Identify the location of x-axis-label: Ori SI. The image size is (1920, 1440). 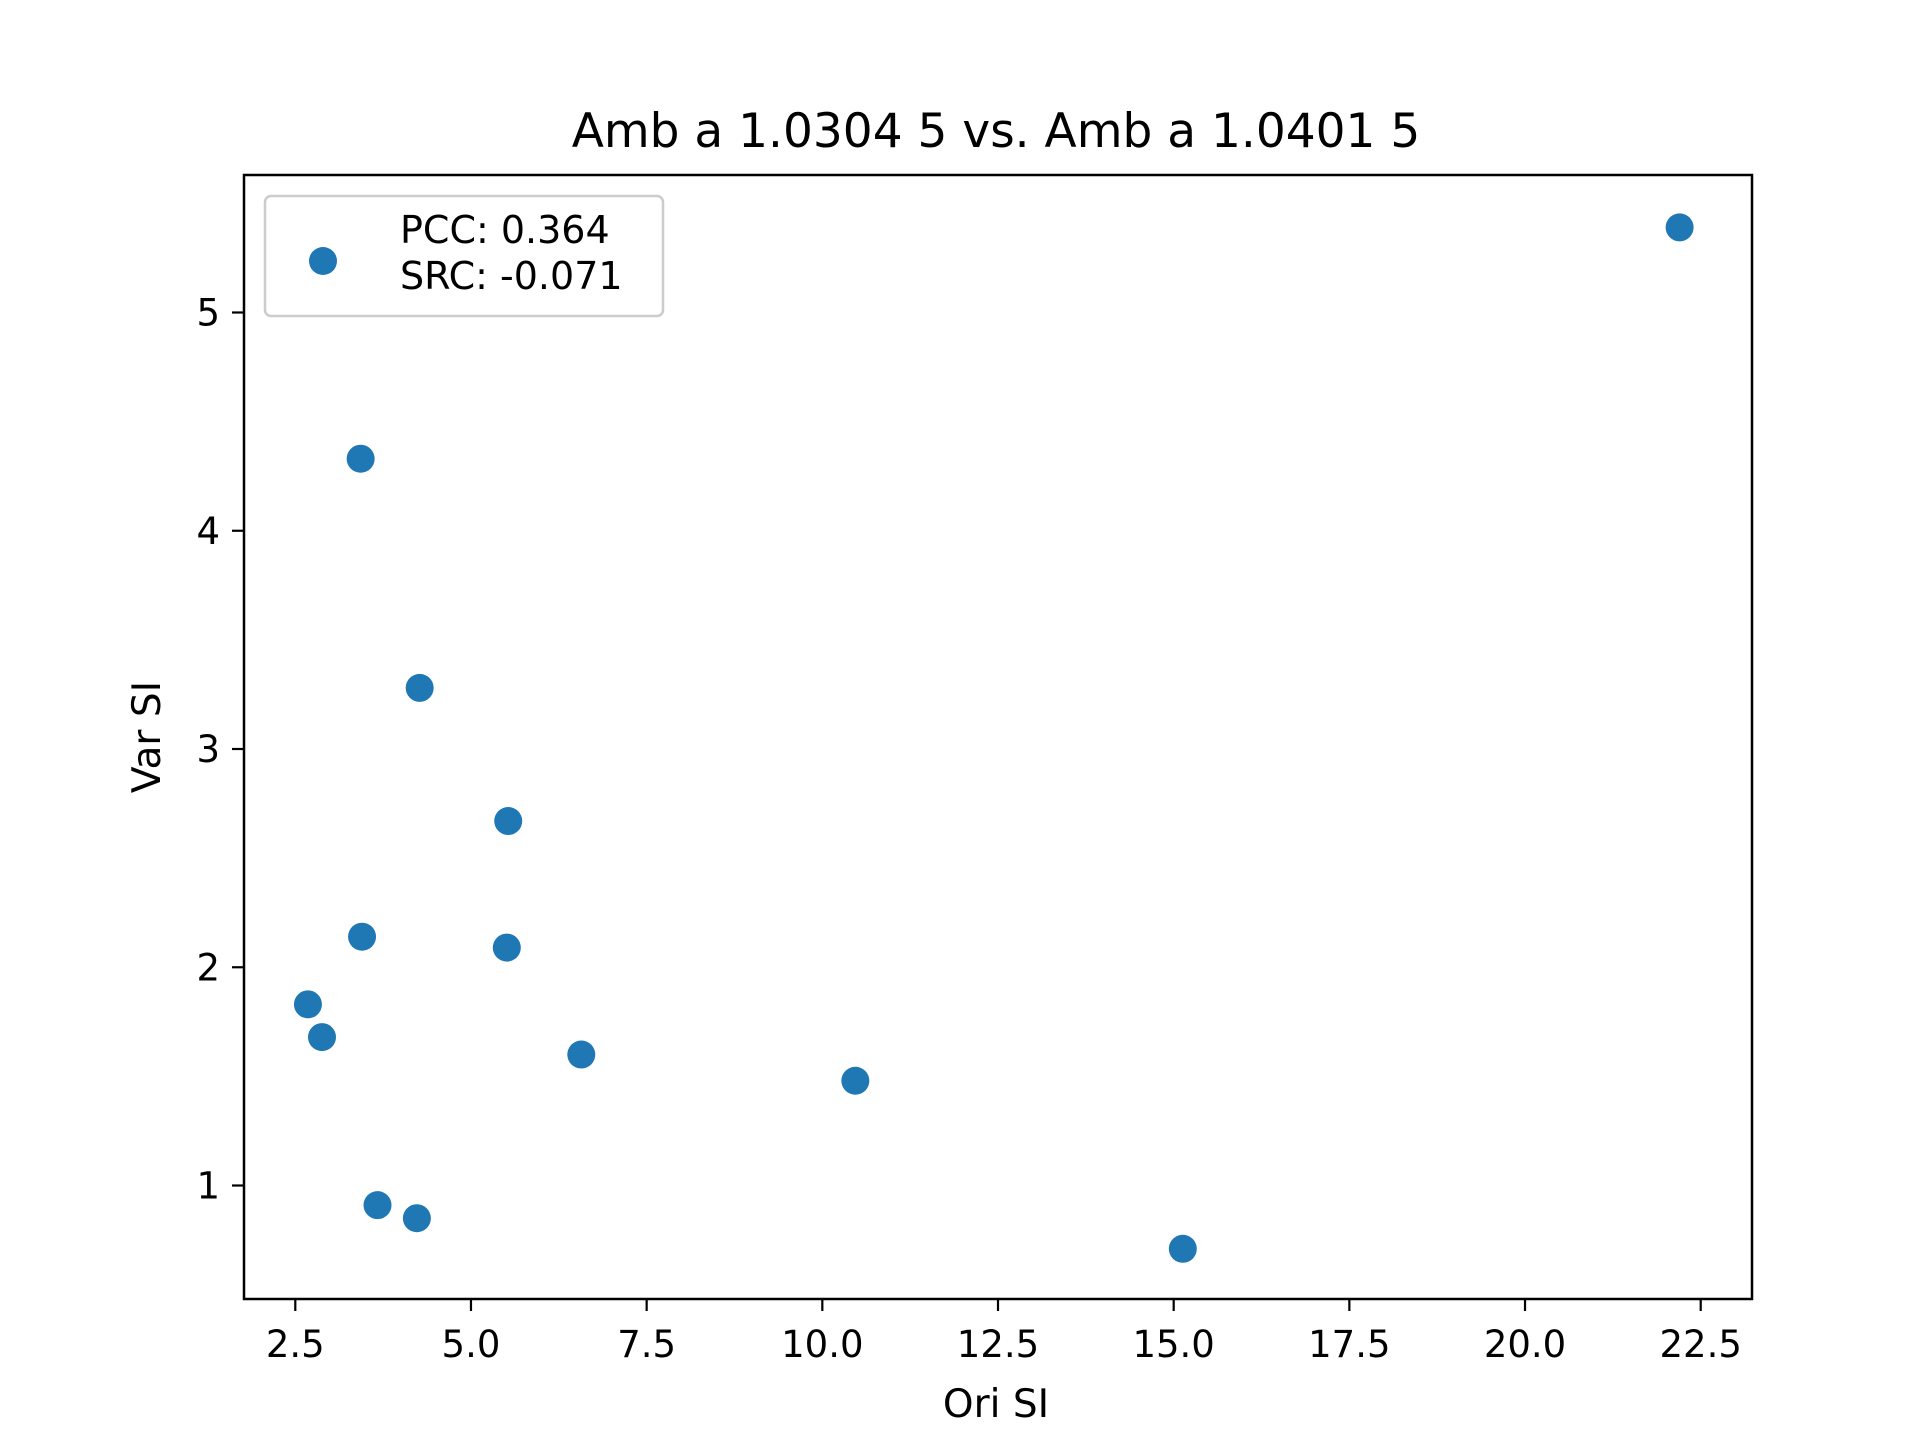
(996, 1404).